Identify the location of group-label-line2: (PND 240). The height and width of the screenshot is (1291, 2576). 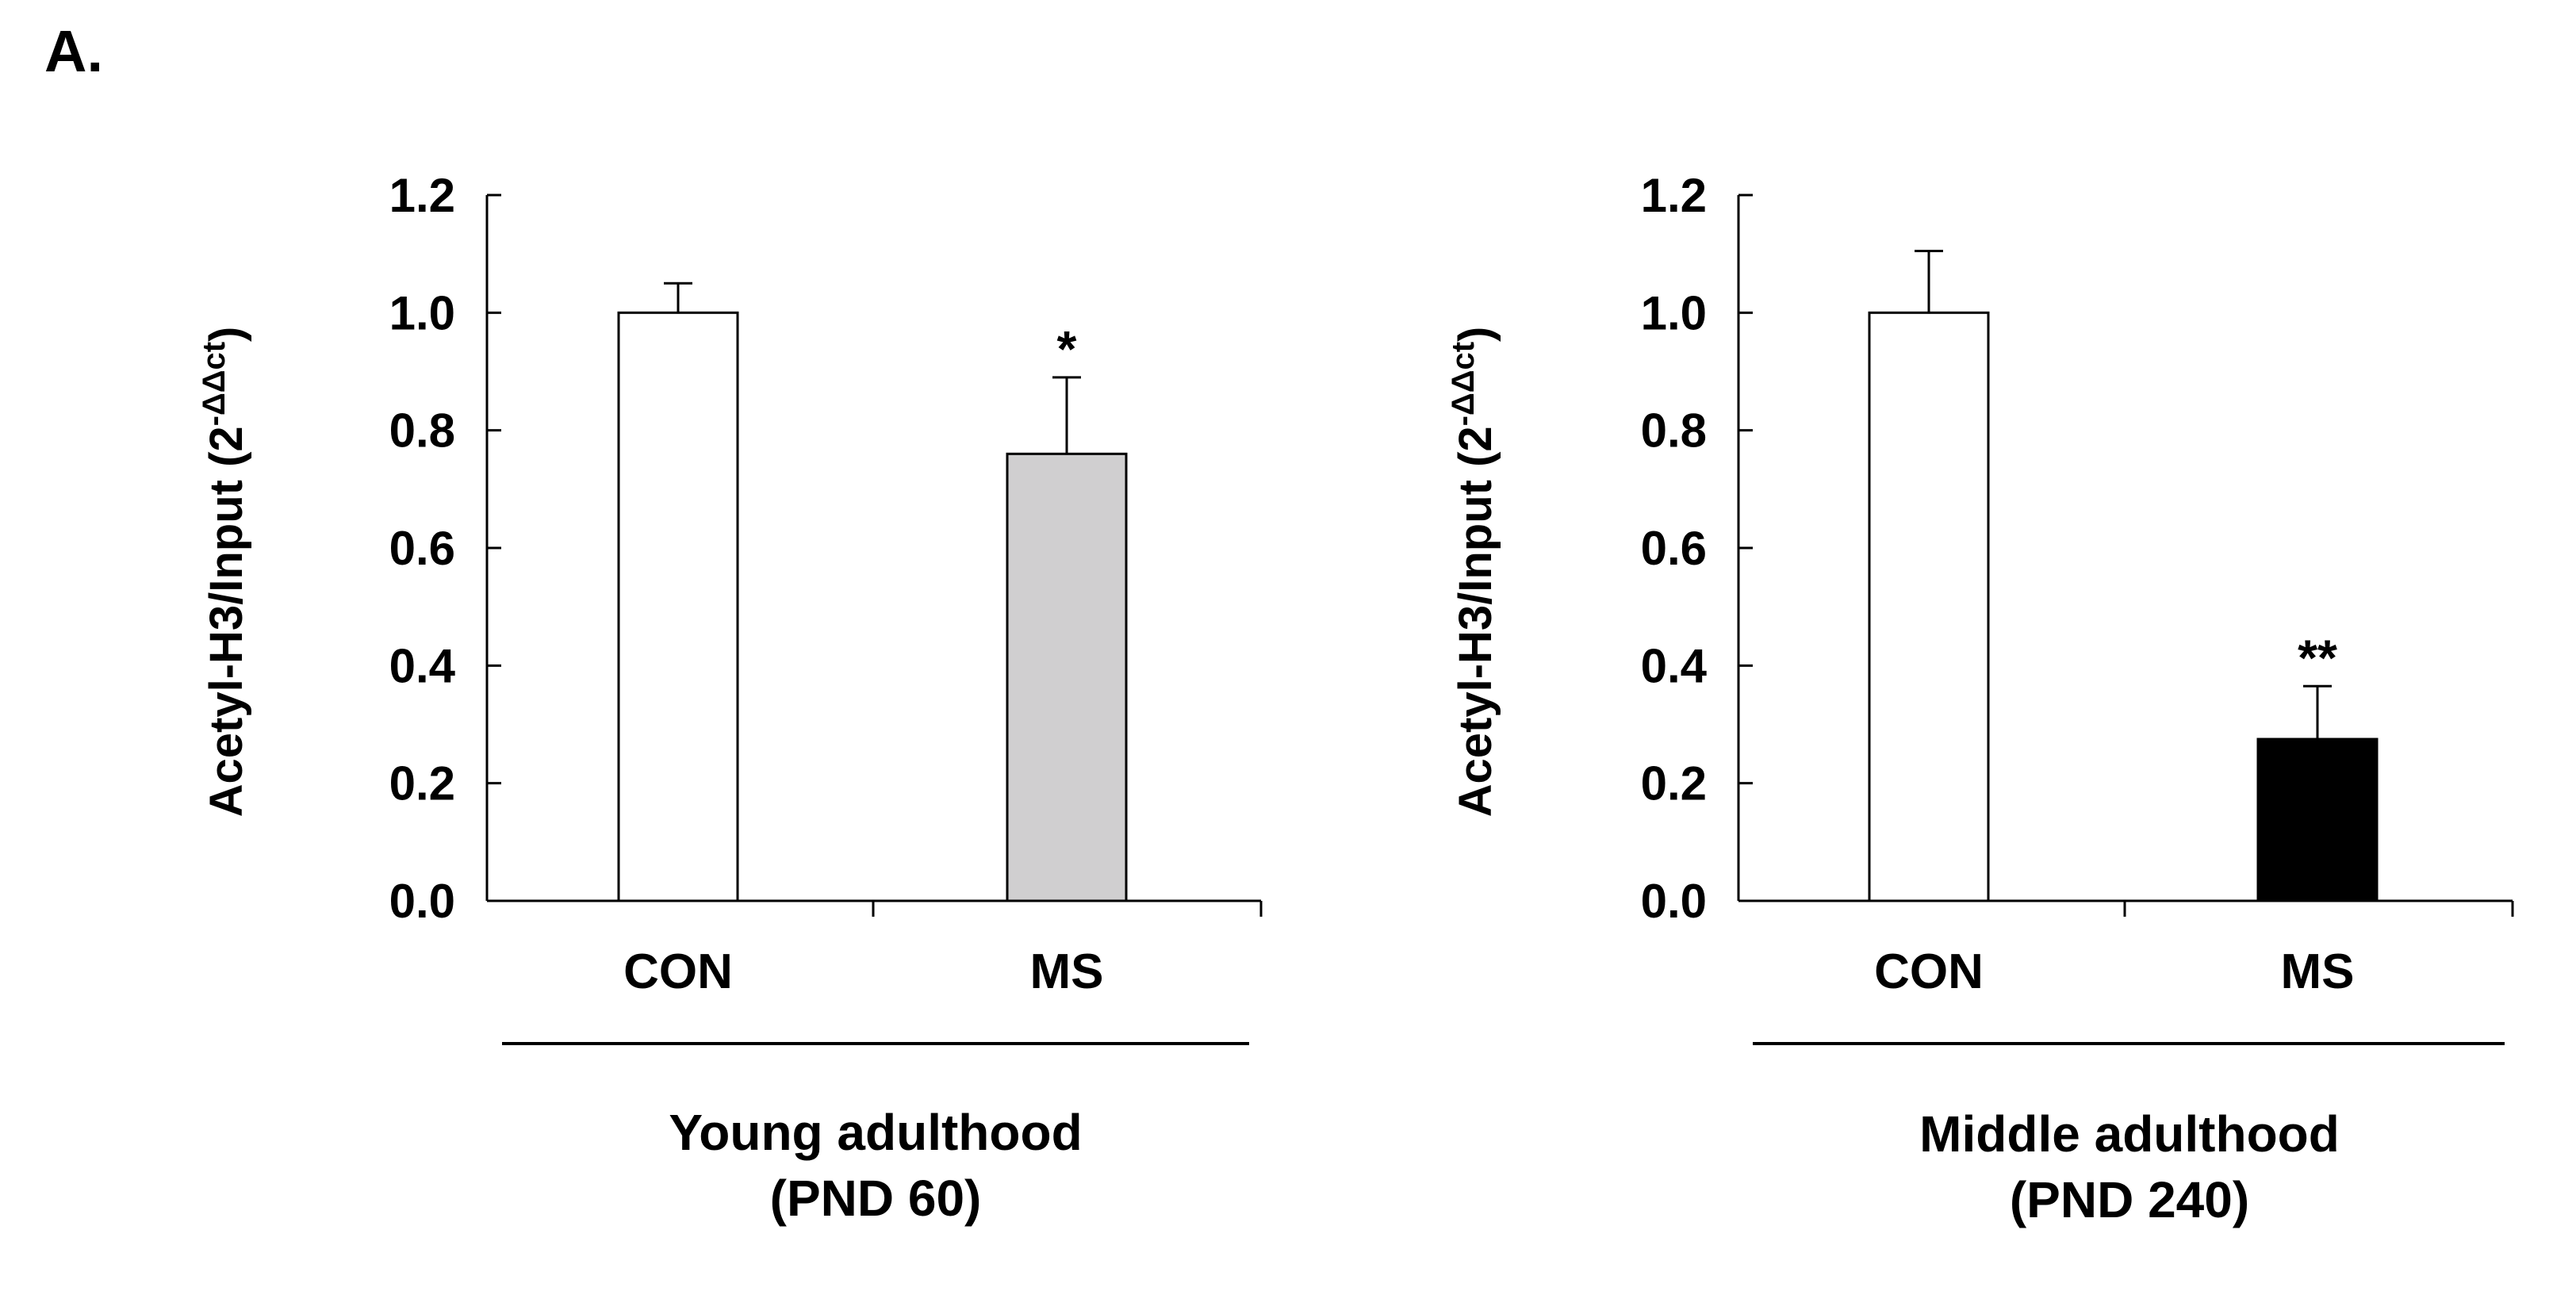
(2130, 1199).